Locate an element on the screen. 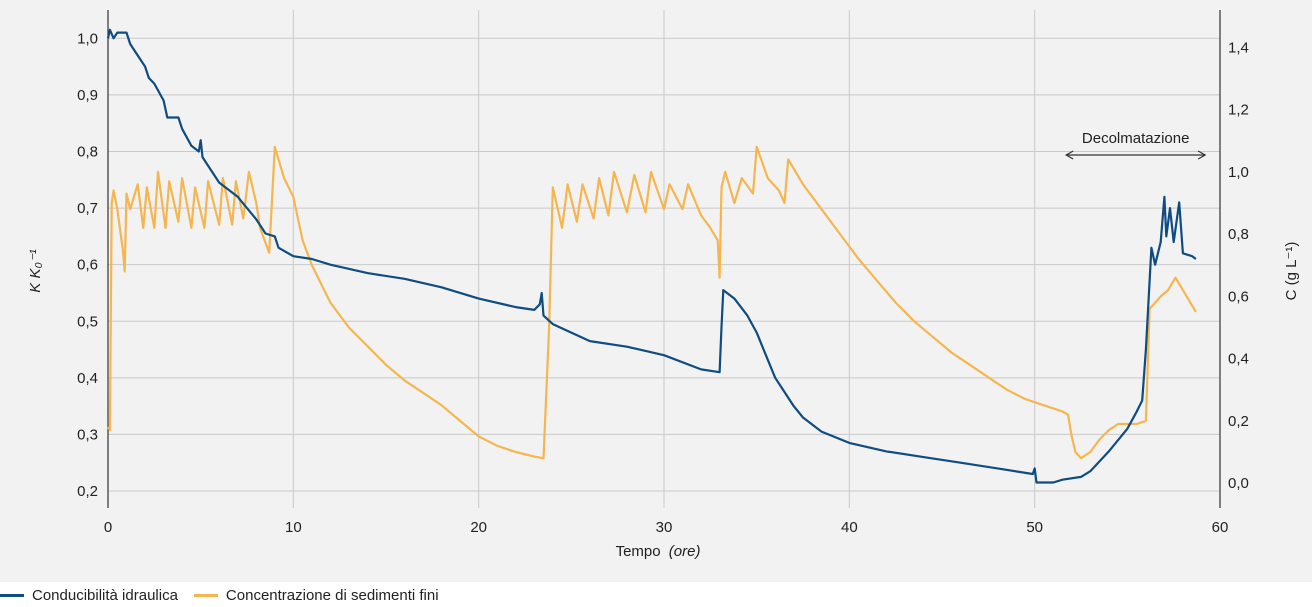  y-right-tick-label: 1,2 is located at coordinates (1238, 110).